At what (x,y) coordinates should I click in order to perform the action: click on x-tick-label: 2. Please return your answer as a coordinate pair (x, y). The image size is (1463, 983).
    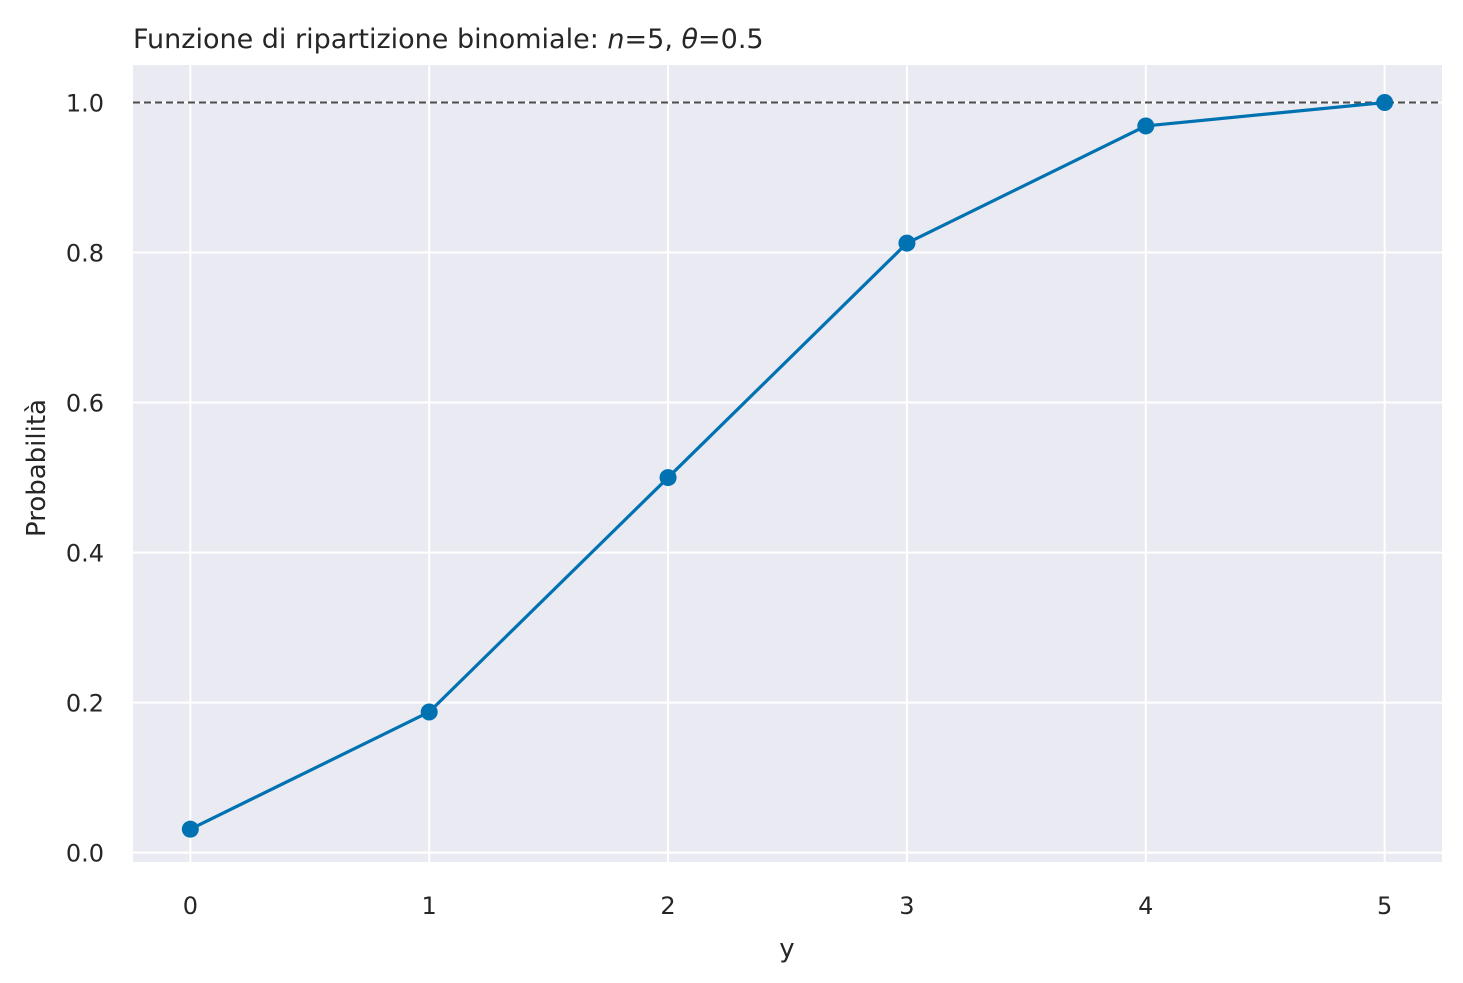
    Looking at the image, I should click on (667, 906).